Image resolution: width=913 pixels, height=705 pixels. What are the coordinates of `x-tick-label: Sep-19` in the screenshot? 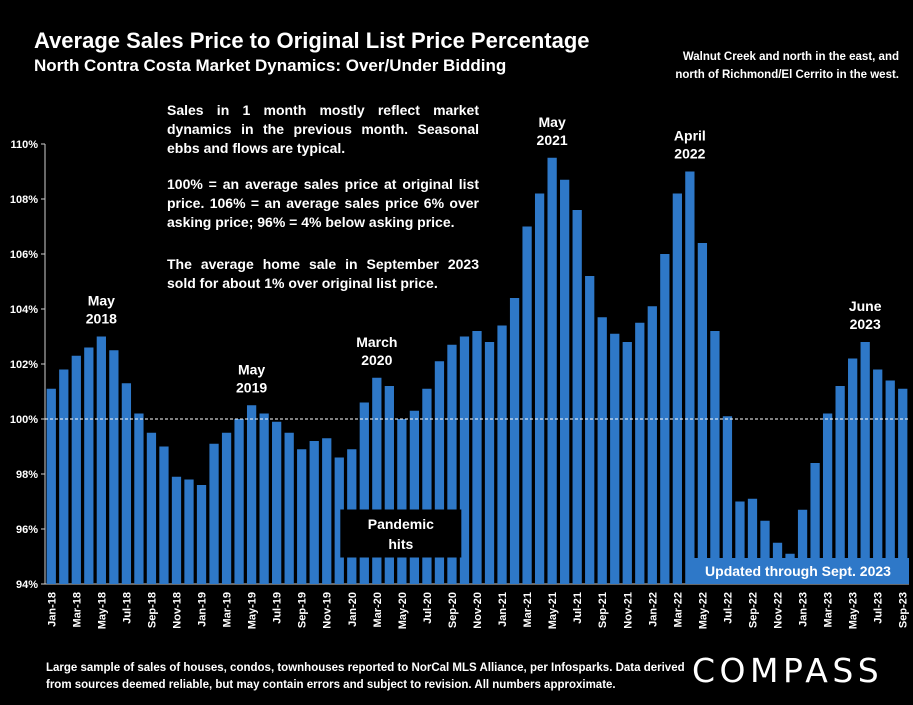 It's located at (303, 610).